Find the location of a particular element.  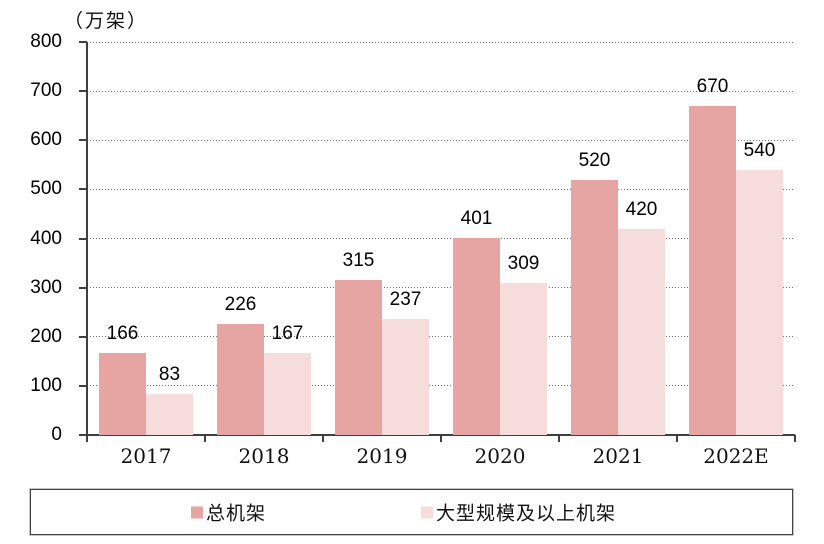

bar-value-label: 315 is located at coordinates (358, 261).